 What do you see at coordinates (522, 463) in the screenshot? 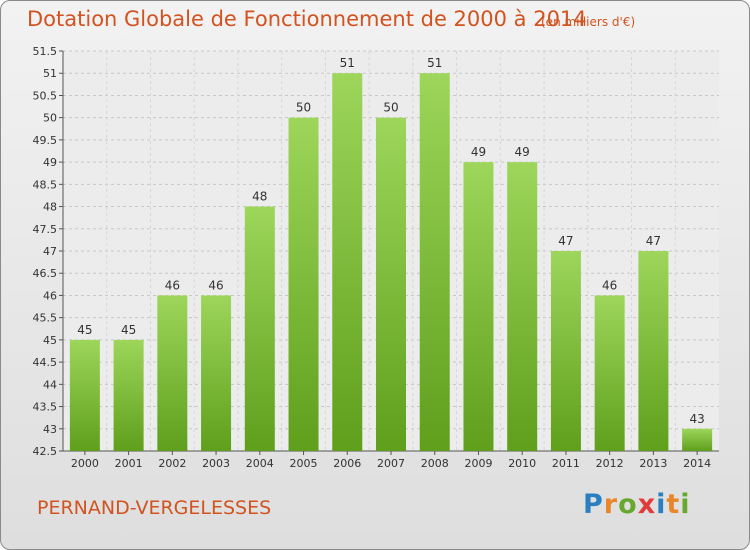
I see `x-tick-label: 2010` at bounding box center [522, 463].